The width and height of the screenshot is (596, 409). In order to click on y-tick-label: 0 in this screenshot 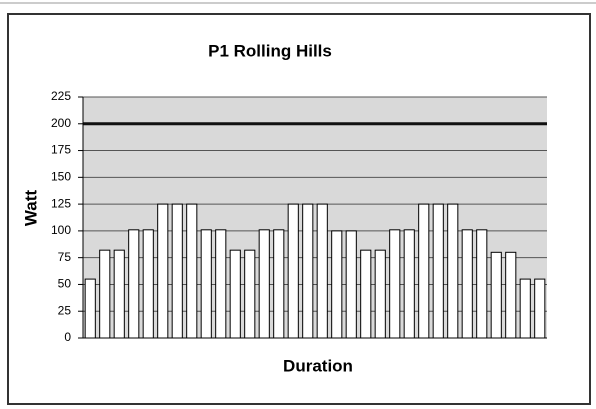, I will do `click(67, 337)`.